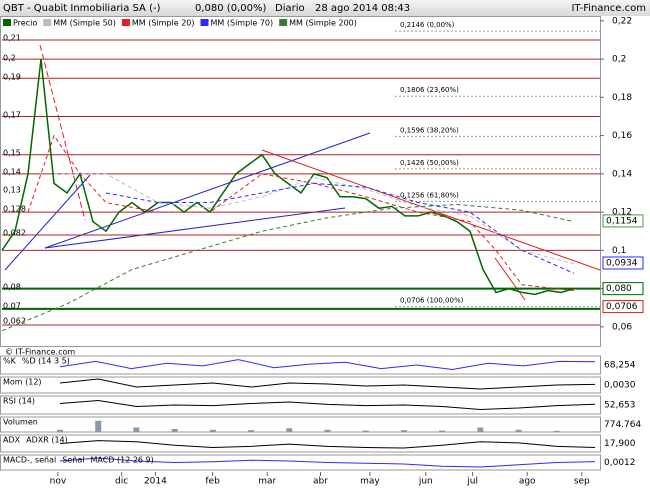 This screenshot has width=650, height=490. I want to click on x-tick-label: jul, so click(472, 482).